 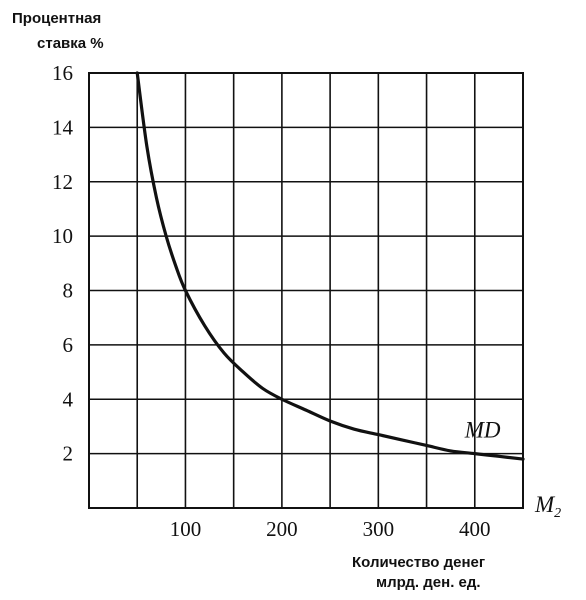 What do you see at coordinates (56, 18) in the screenshot?
I see `y-axis-label-line-1: Процентная` at bounding box center [56, 18].